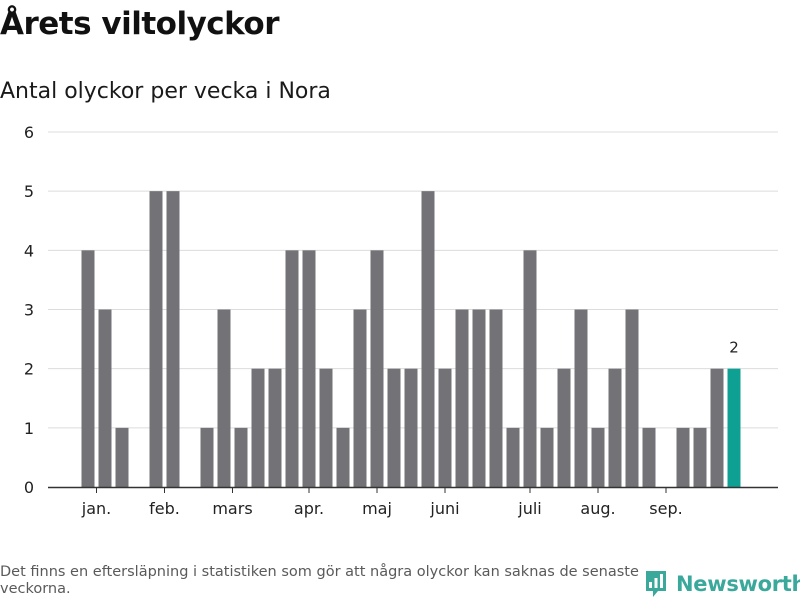 This screenshot has height=600, width=800. Describe the element at coordinates (738, 584) in the screenshot. I see `brand-name: Newsworthy` at that location.